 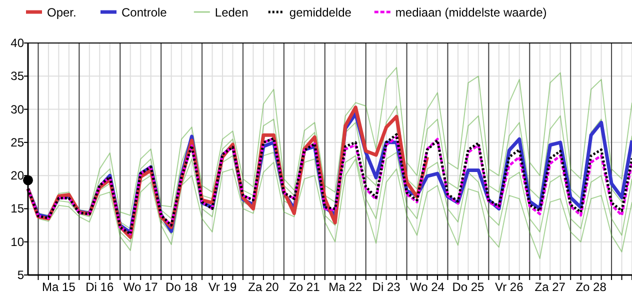 I want to click on x-tick-label: Vr 26, so click(x=509, y=287).